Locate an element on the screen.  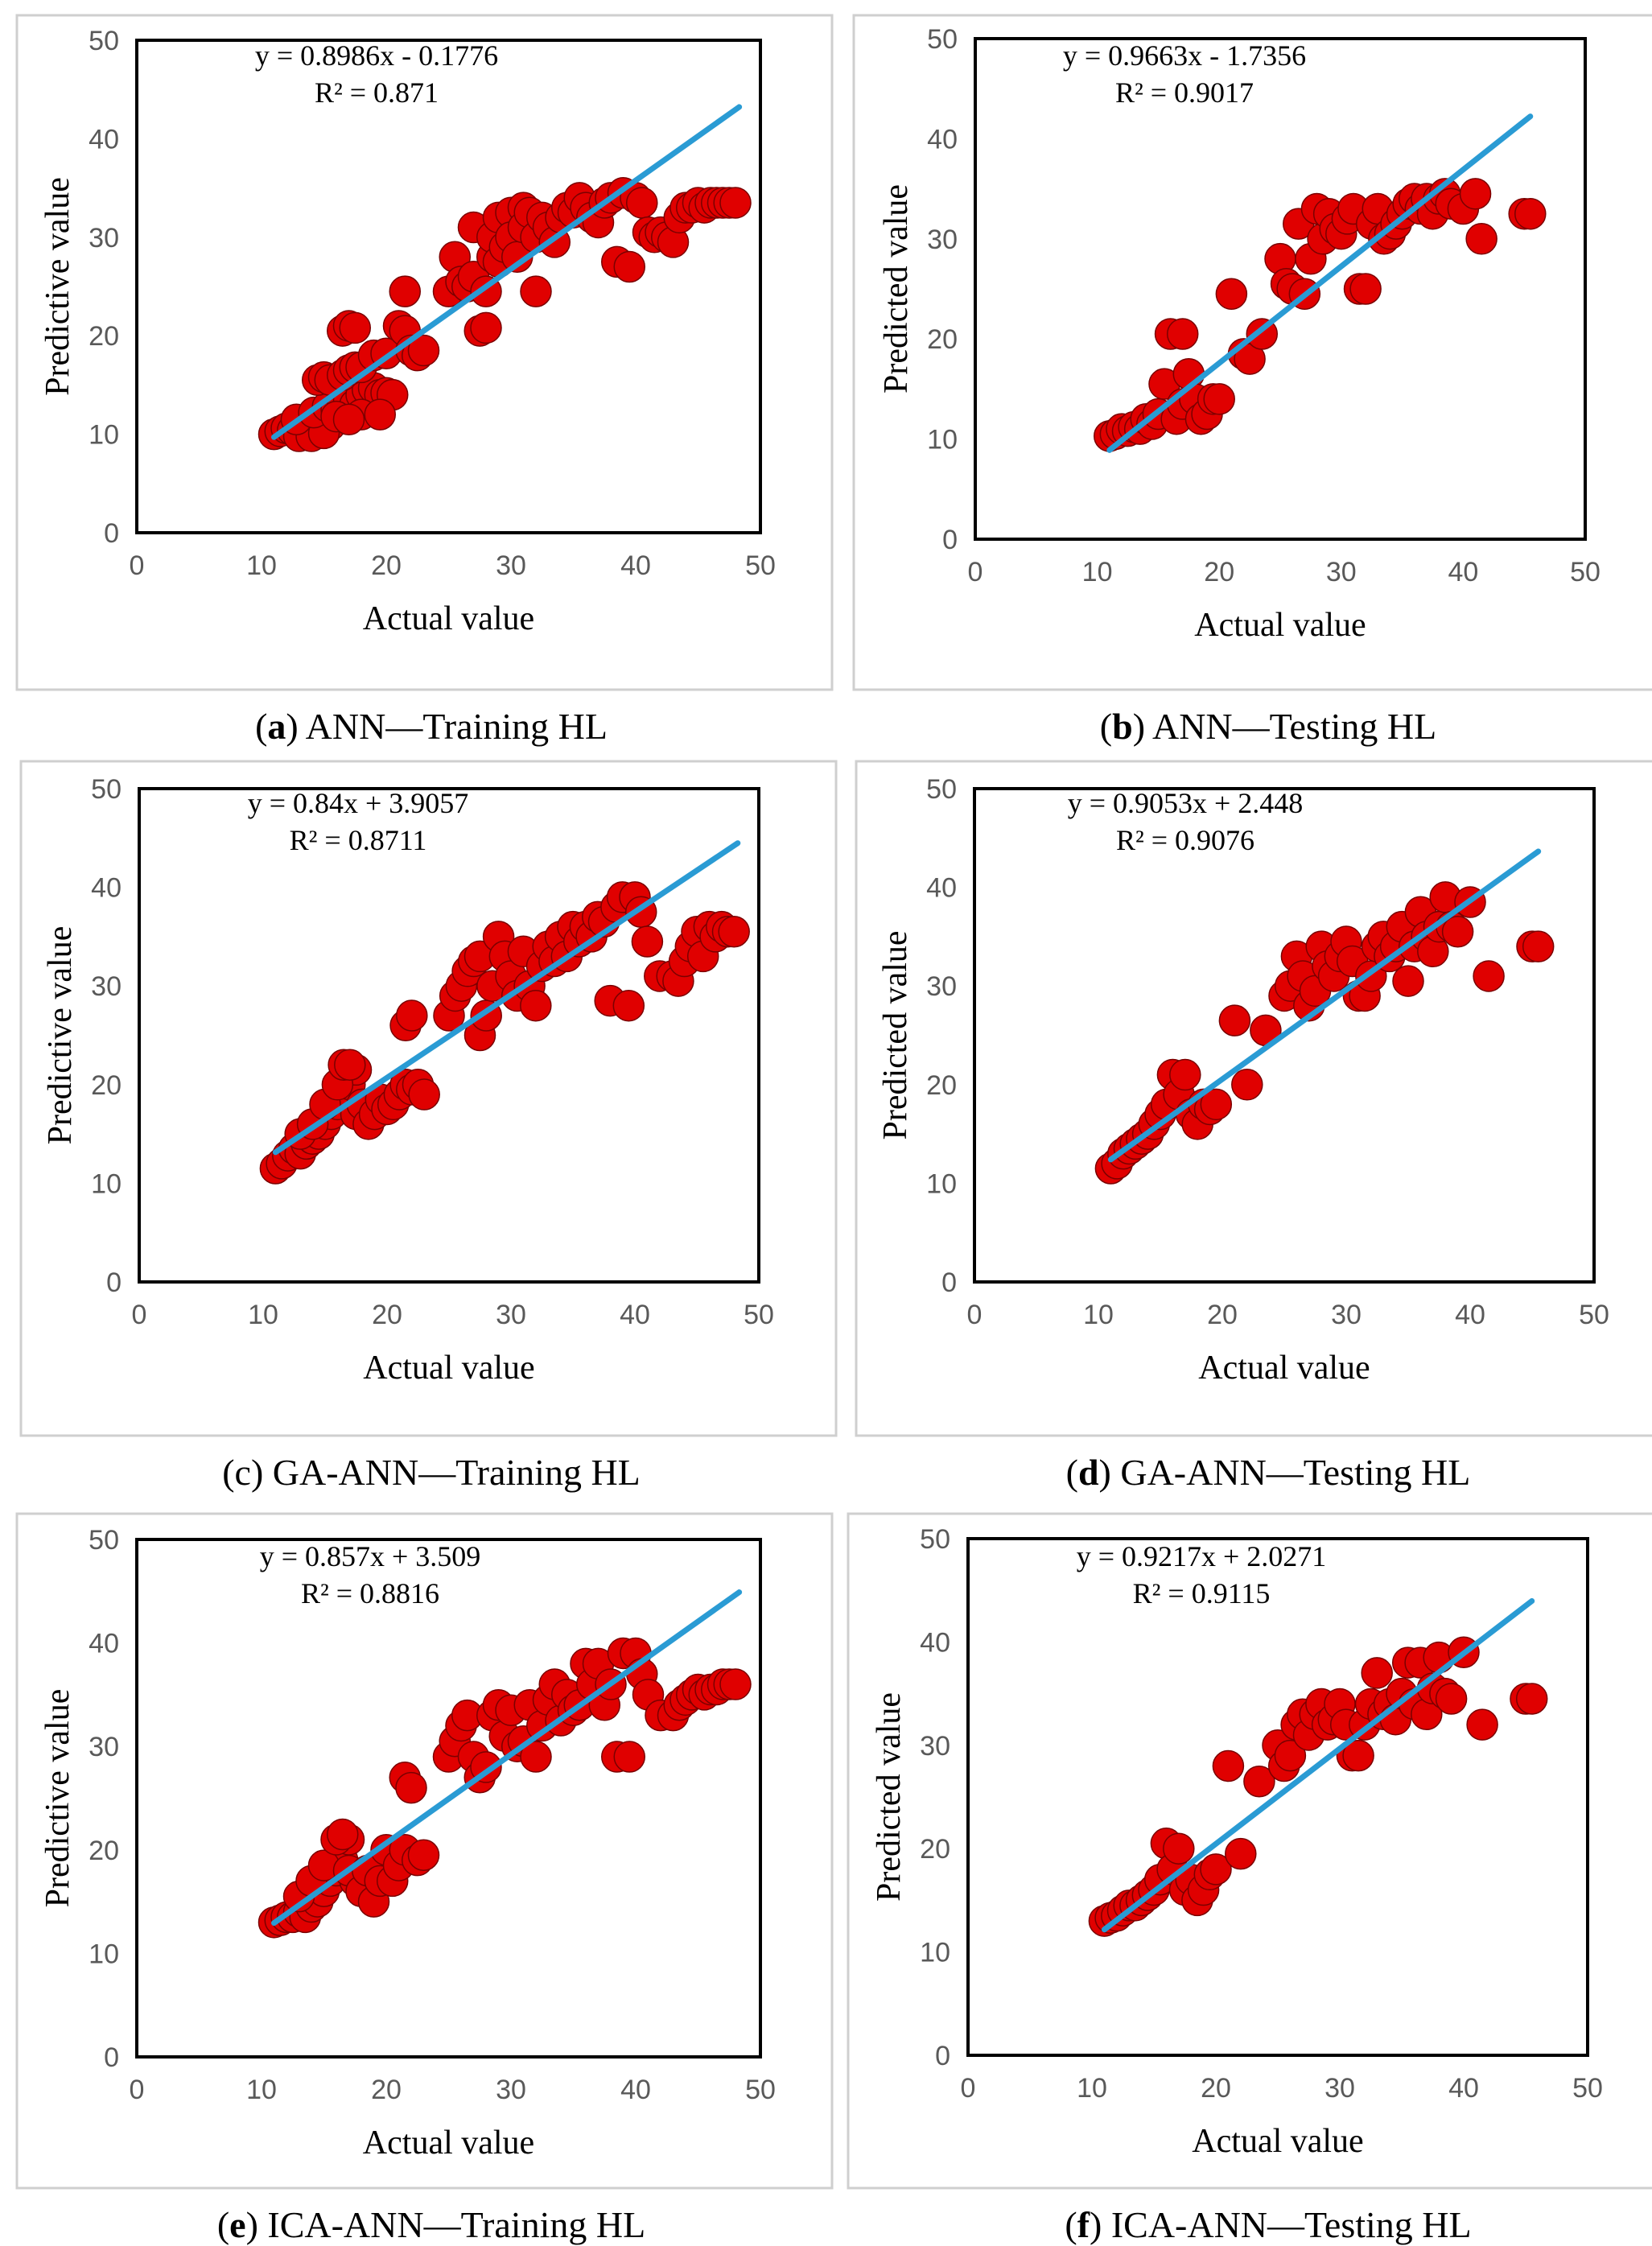
r-squared-label: R² = 0.9115 is located at coordinates (1202, 1593).